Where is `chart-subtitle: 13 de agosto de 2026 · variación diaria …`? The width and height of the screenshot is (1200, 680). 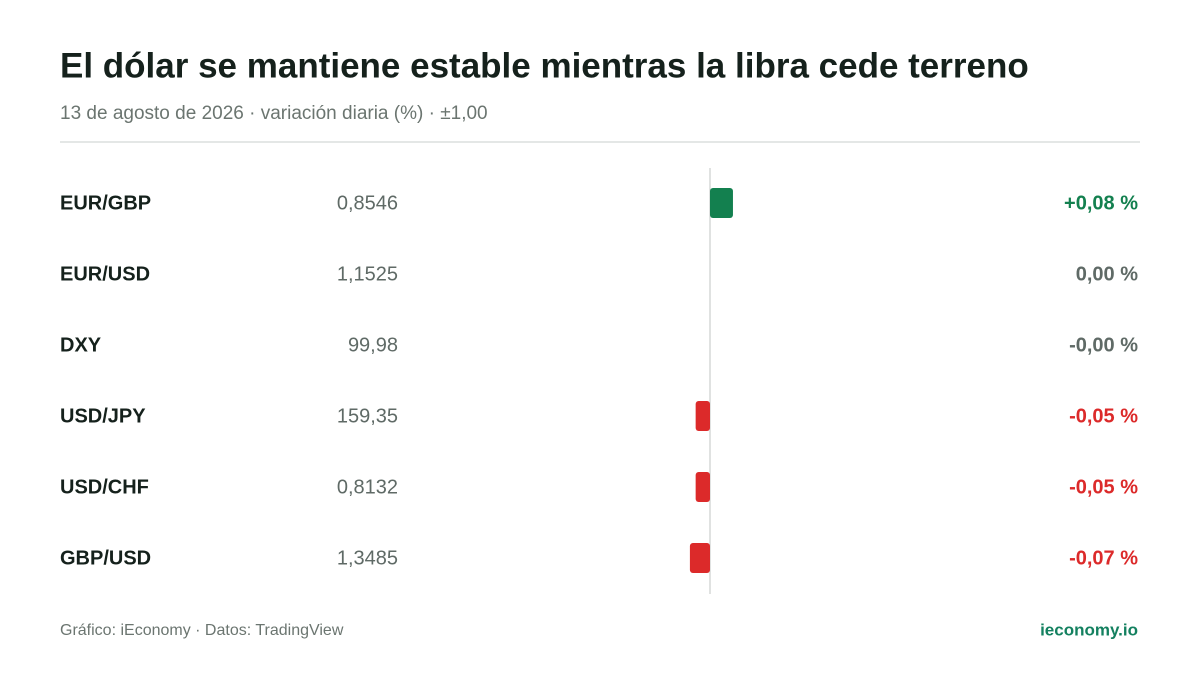 chart-subtitle: 13 de agosto de 2026 · variación diaria … is located at coordinates (274, 113).